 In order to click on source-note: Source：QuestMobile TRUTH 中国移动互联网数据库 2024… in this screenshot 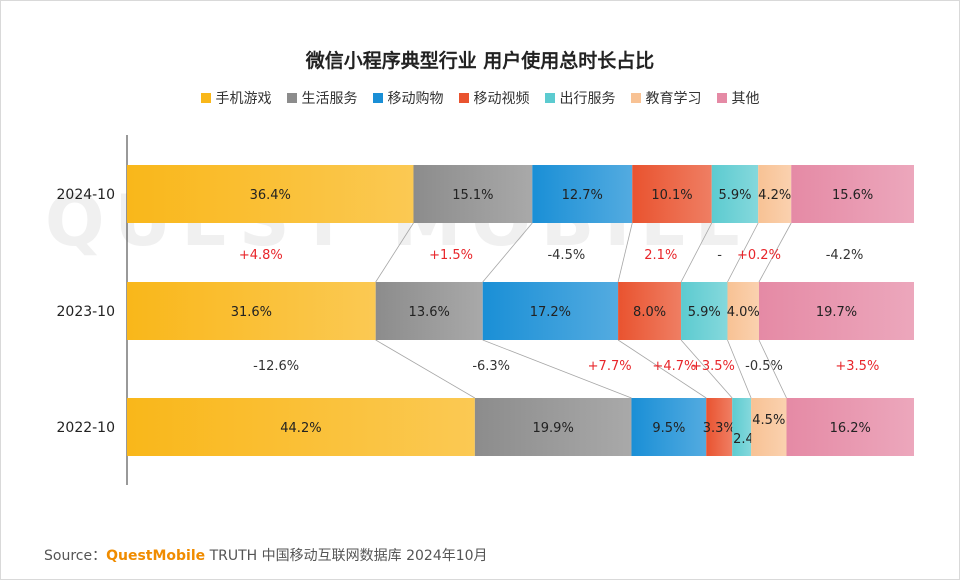, I will do `click(266, 555)`.